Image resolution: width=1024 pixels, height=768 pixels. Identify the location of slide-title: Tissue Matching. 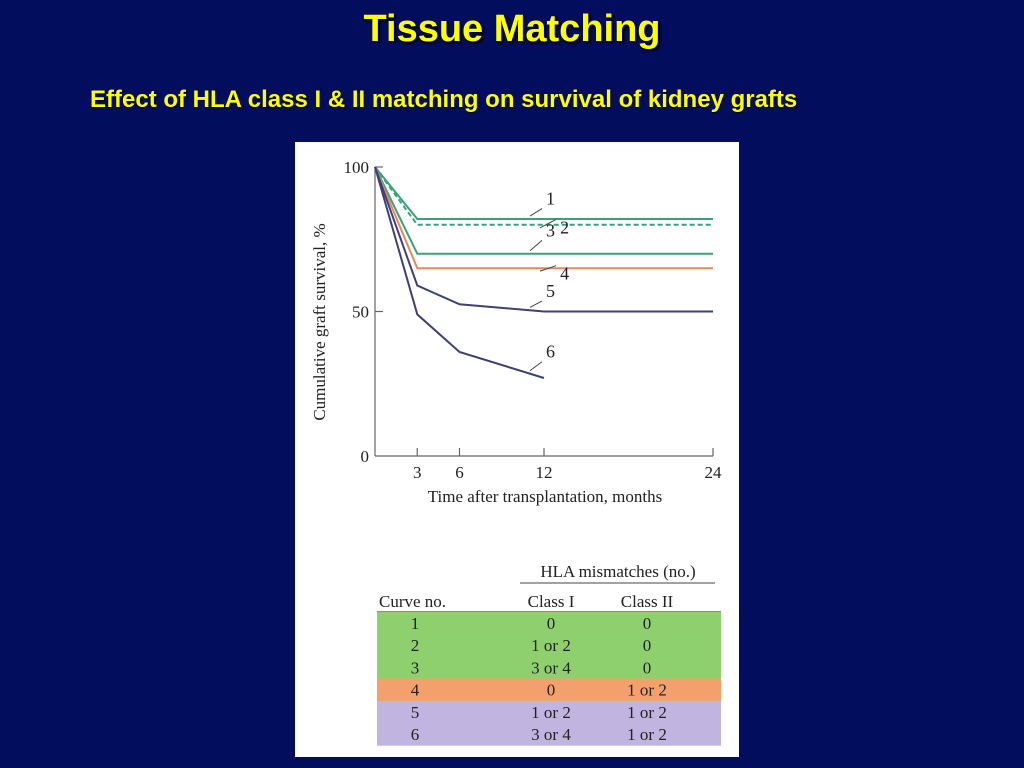
(512, 29).